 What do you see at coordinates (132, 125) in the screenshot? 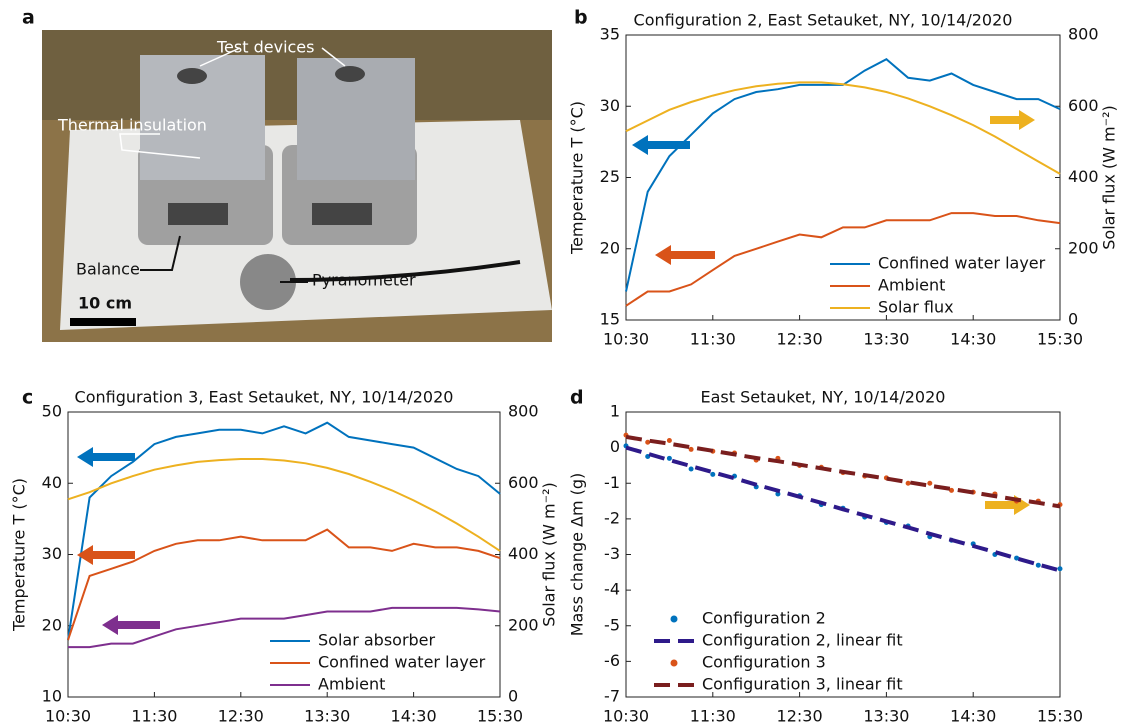
I see `annotation: Thermal insulation` at bounding box center [132, 125].